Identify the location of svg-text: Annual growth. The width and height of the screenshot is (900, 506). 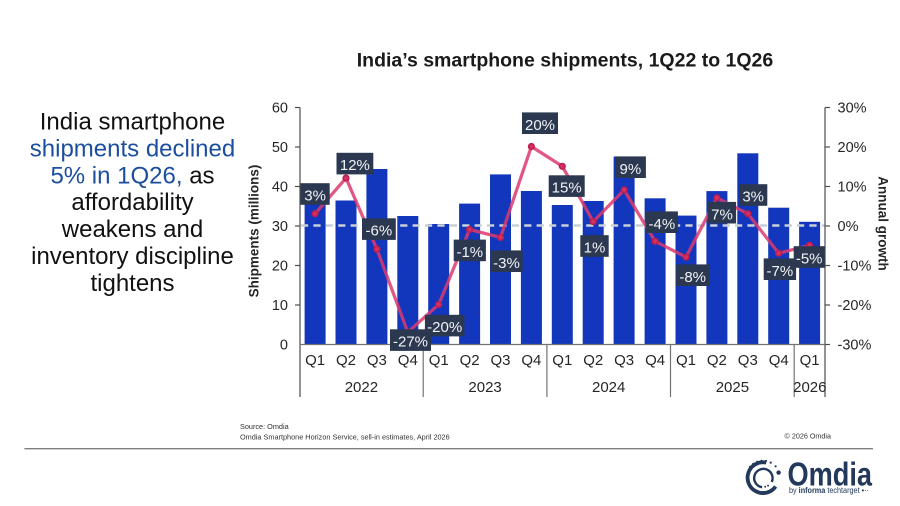
(883, 223).